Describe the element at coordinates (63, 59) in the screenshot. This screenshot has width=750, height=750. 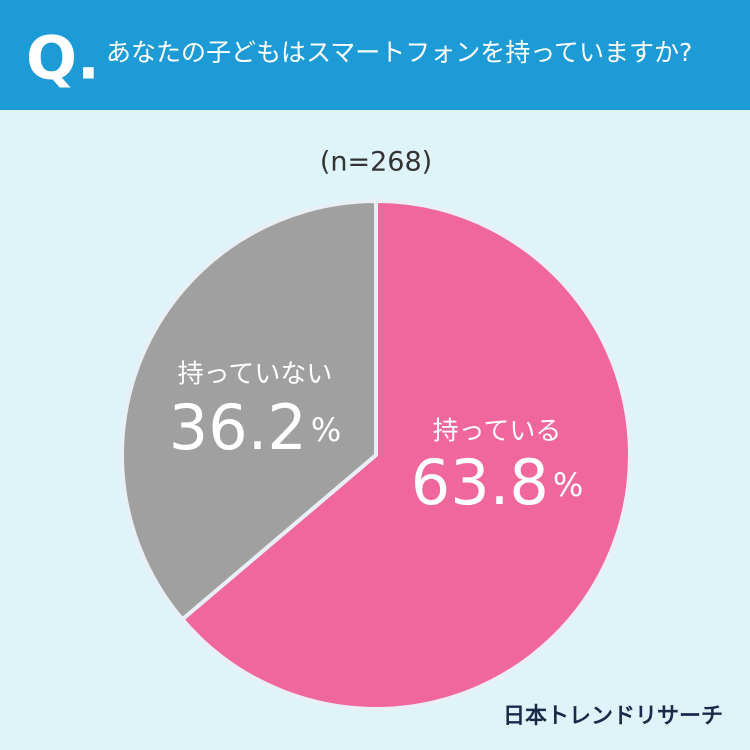
I see `question-marker: Q.` at that location.